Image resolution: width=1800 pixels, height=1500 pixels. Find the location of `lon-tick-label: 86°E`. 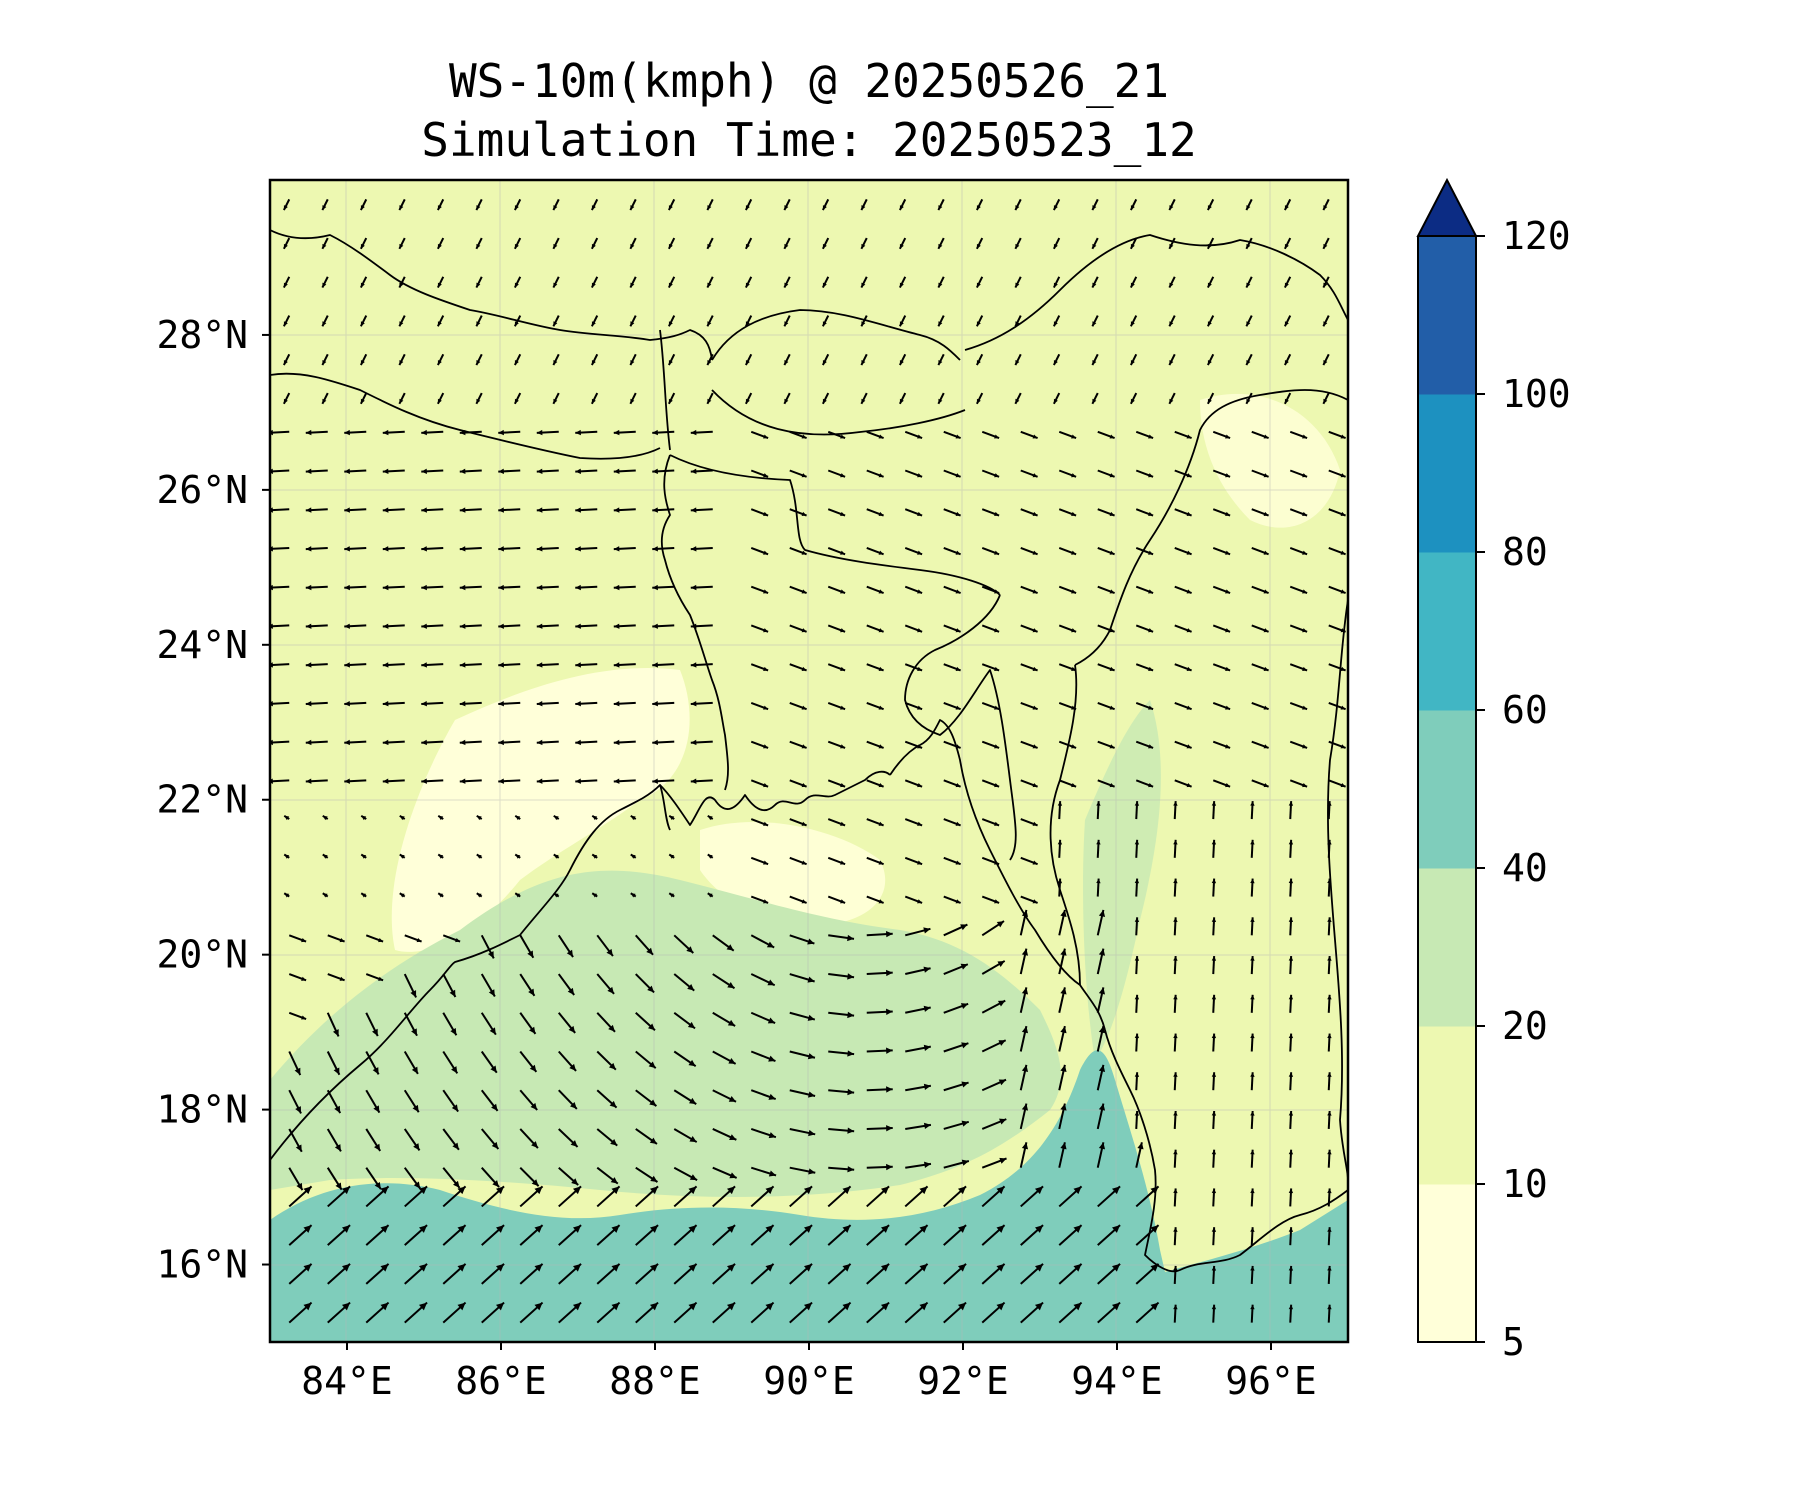

lon-tick-label: 86°E is located at coordinates (501, 1381).